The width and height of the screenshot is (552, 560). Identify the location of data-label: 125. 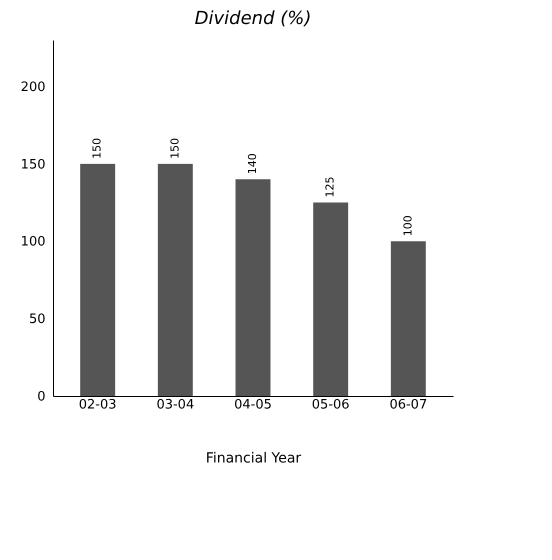
(330, 187).